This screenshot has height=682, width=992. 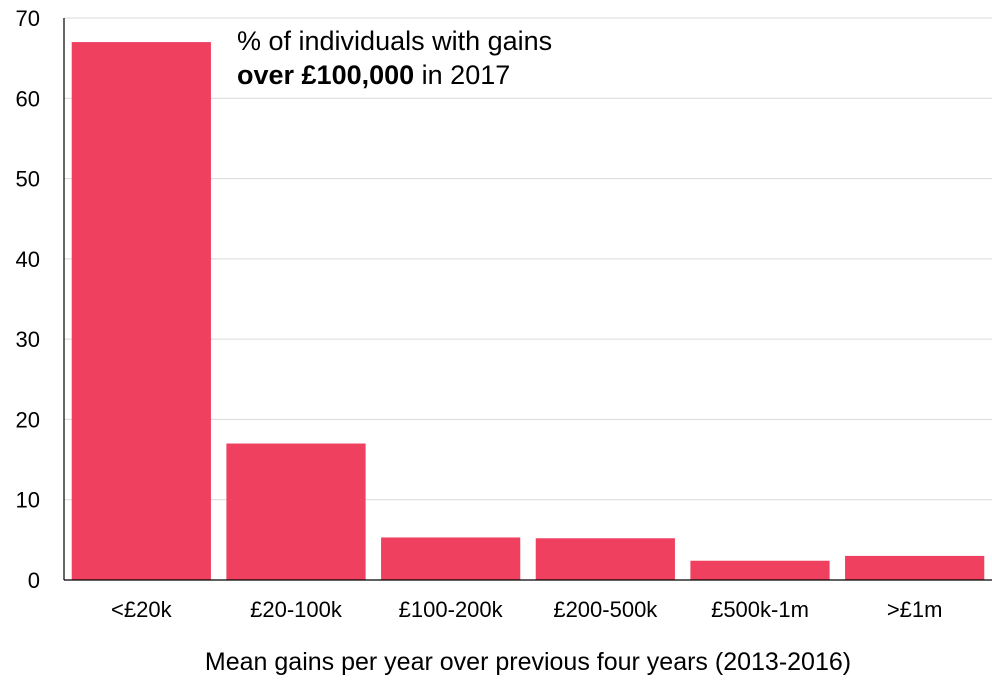 What do you see at coordinates (28, 500) in the screenshot?
I see `y-tick-label: 10` at bounding box center [28, 500].